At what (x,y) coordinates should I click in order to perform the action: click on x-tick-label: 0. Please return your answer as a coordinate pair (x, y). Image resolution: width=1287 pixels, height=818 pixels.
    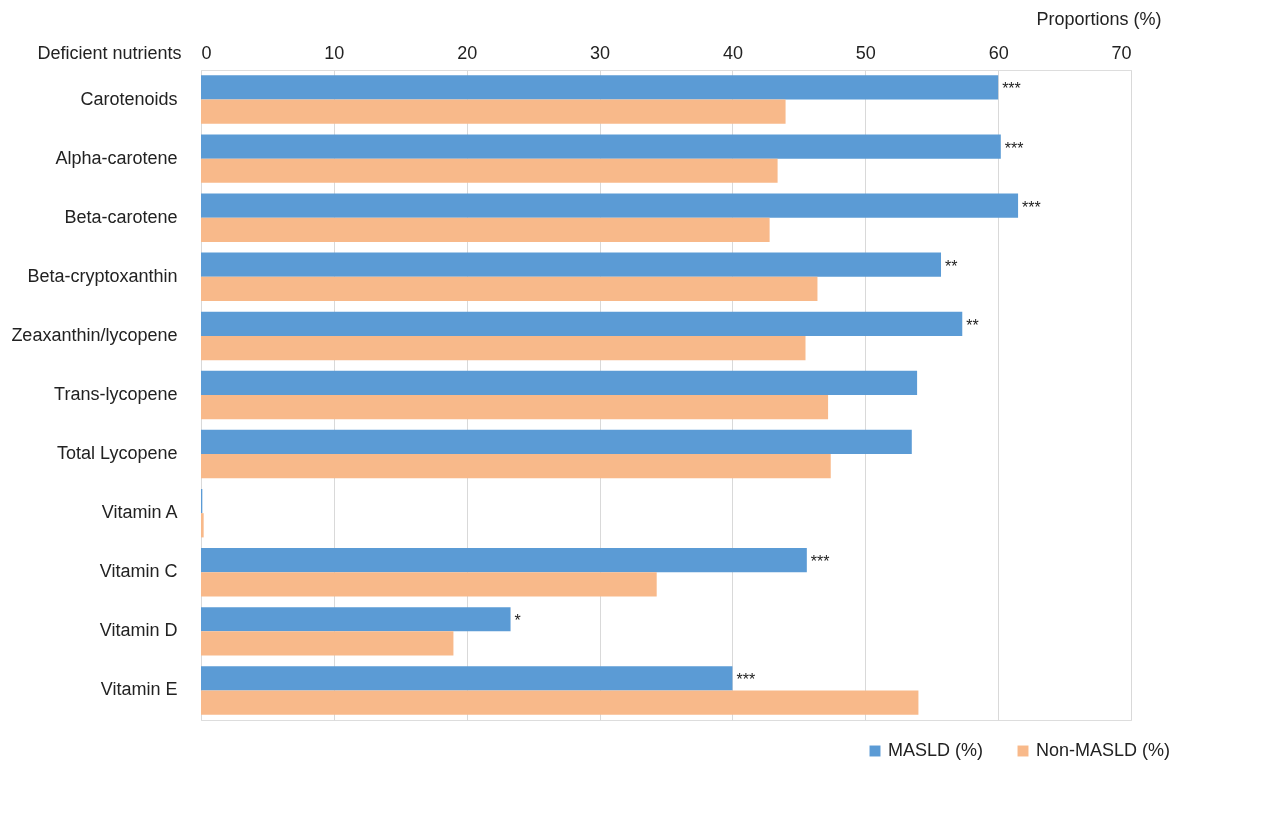
    Looking at the image, I should click on (206, 52).